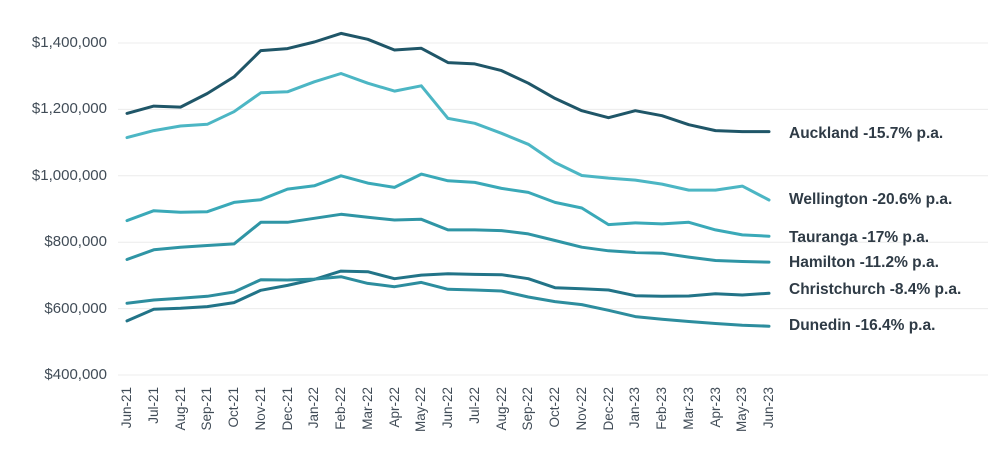 This screenshot has height=464, width=997. I want to click on x-tick-label: May-23, so click(742, 410).